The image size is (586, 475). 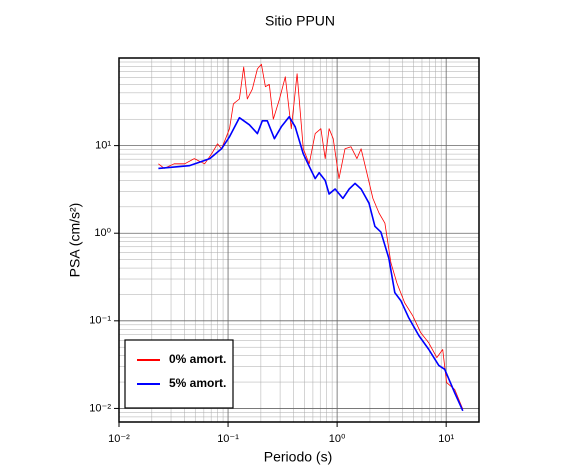 What do you see at coordinates (102, 233) in the screenshot?
I see `y-tick-label: 10⁰` at bounding box center [102, 233].